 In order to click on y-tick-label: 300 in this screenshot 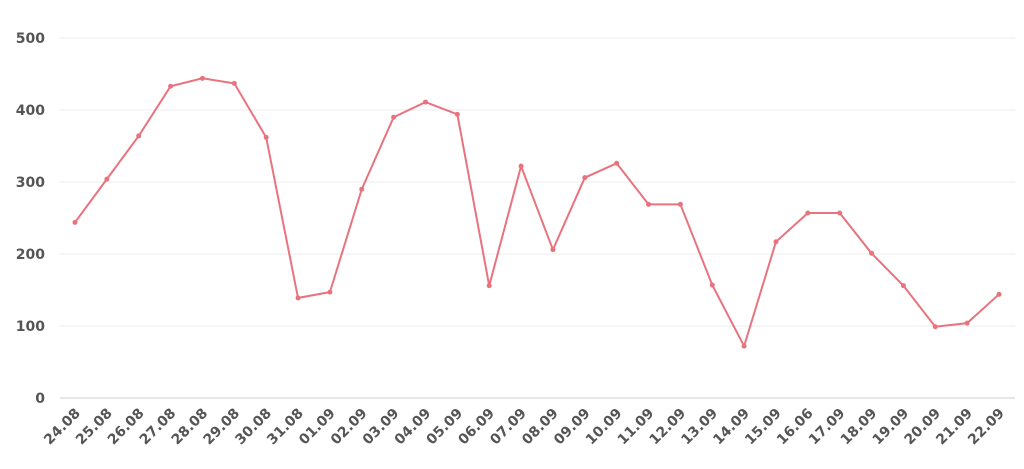, I will do `click(30, 183)`.